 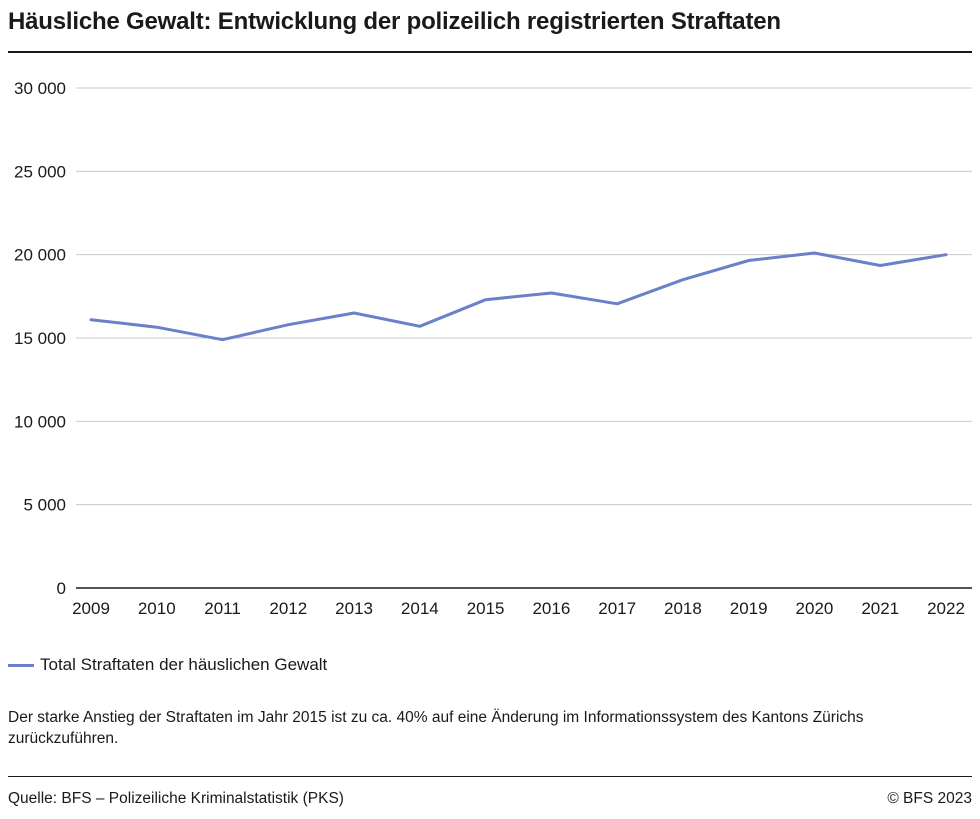 I want to click on x-tick-label: 2009, so click(x=91, y=608).